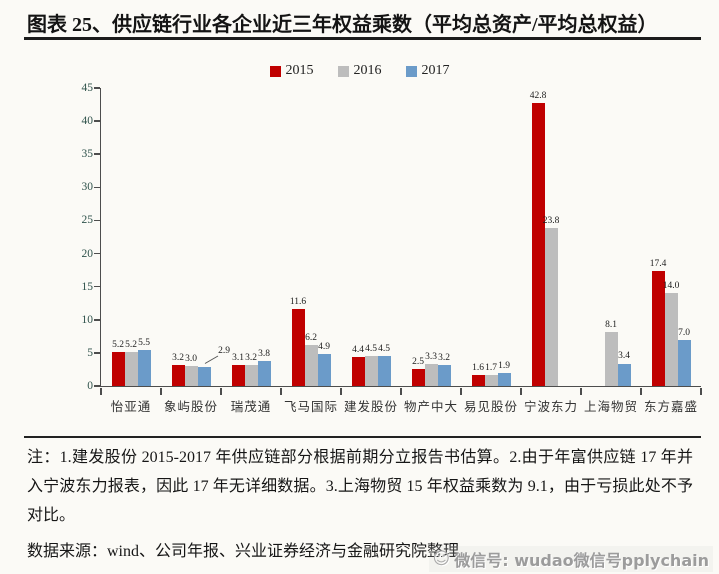 This screenshot has width=719, height=574. Describe the element at coordinates (90, 386) in the screenshot. I see `y-axis-label: 0` at that location.